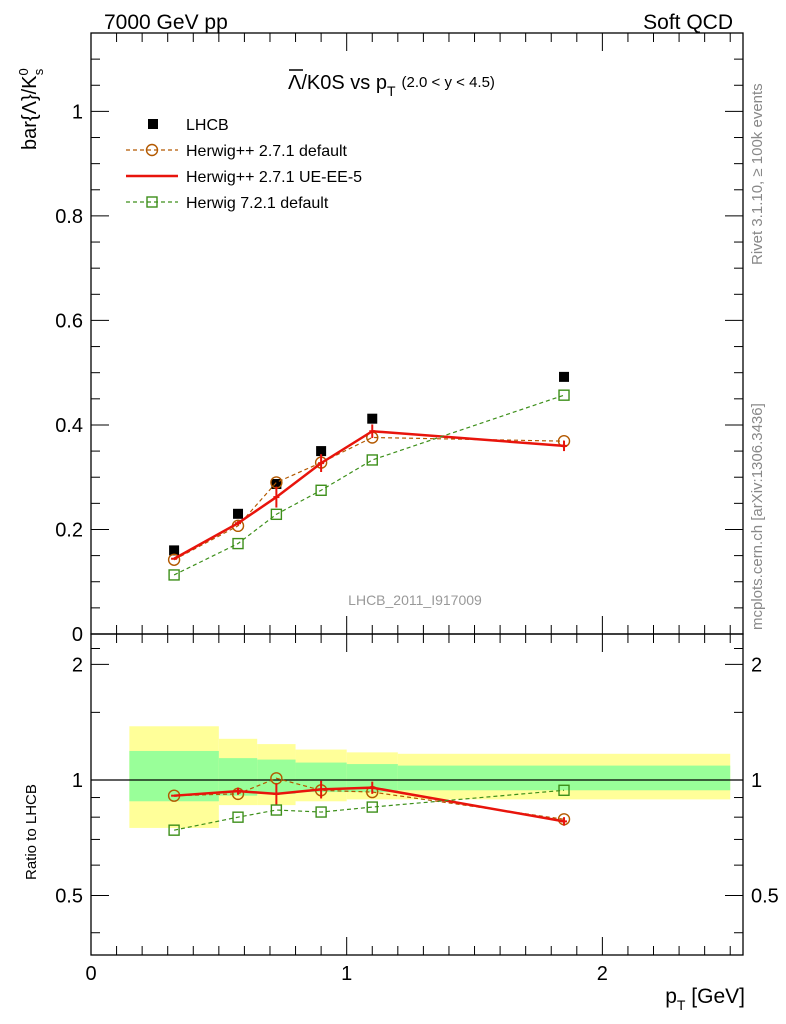 The image size is (786, 1024). What do you see at coordinates (69, 321) in the screenshot?
I see `upper-ytick-label: 0.6` at bounding box center [69, 321].